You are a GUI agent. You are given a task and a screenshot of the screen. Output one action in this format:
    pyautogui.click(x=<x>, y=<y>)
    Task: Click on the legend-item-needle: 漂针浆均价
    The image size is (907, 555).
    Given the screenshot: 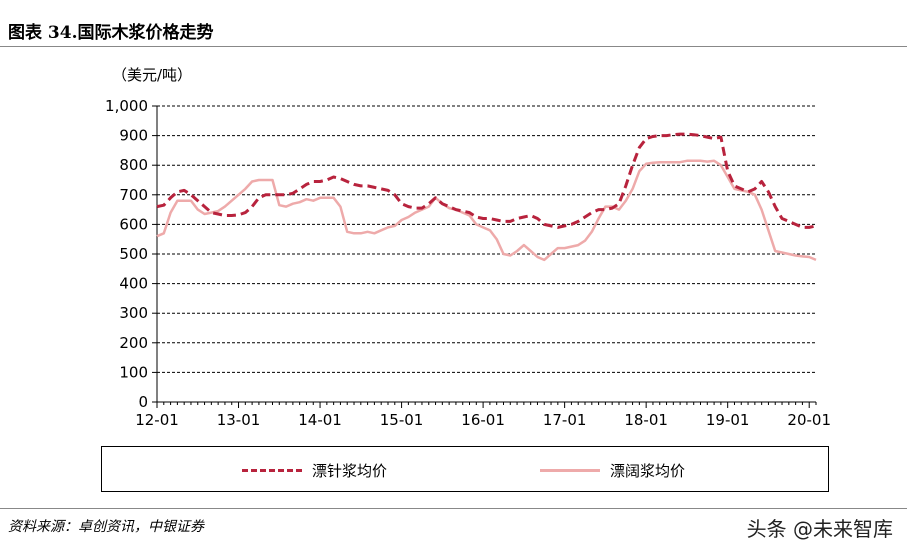 What is the action you would take?
    pyautogui.click(x=314, y=470)
    